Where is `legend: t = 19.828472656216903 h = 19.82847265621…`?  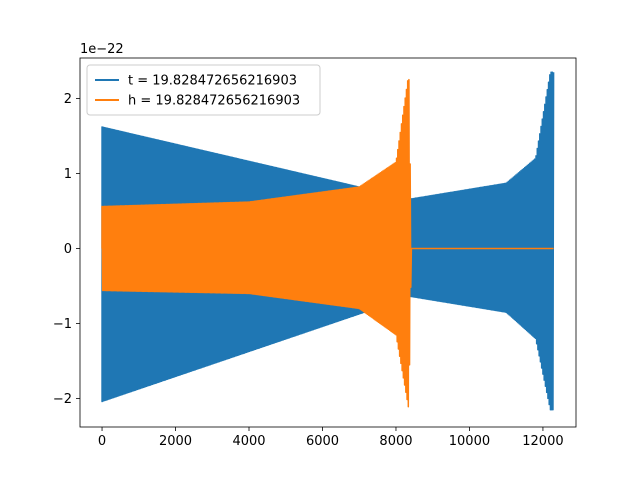 legend: t = 19.828472656216903 h = 19.82847265621… is located at coordinates (203, 90).